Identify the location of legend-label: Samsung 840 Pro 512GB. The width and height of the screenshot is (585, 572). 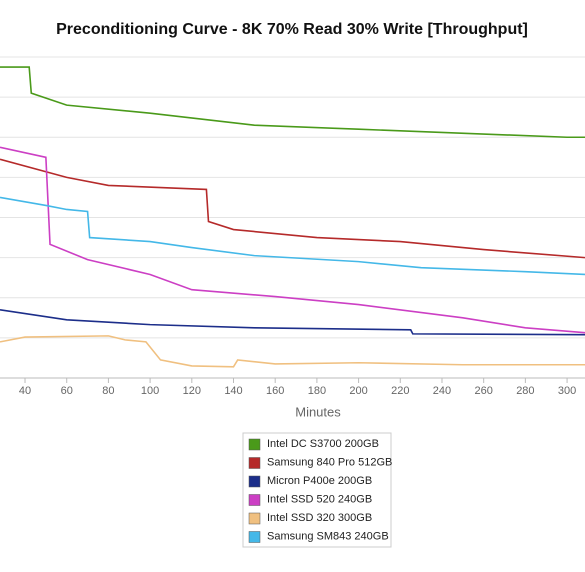
(329, 462).